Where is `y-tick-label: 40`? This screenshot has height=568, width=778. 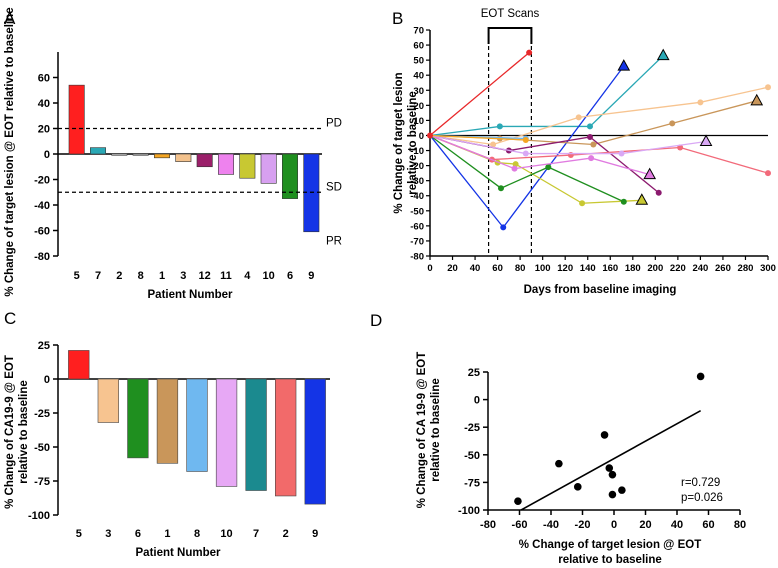 y-tick-label: 40 is located at coordinates (44, 104).